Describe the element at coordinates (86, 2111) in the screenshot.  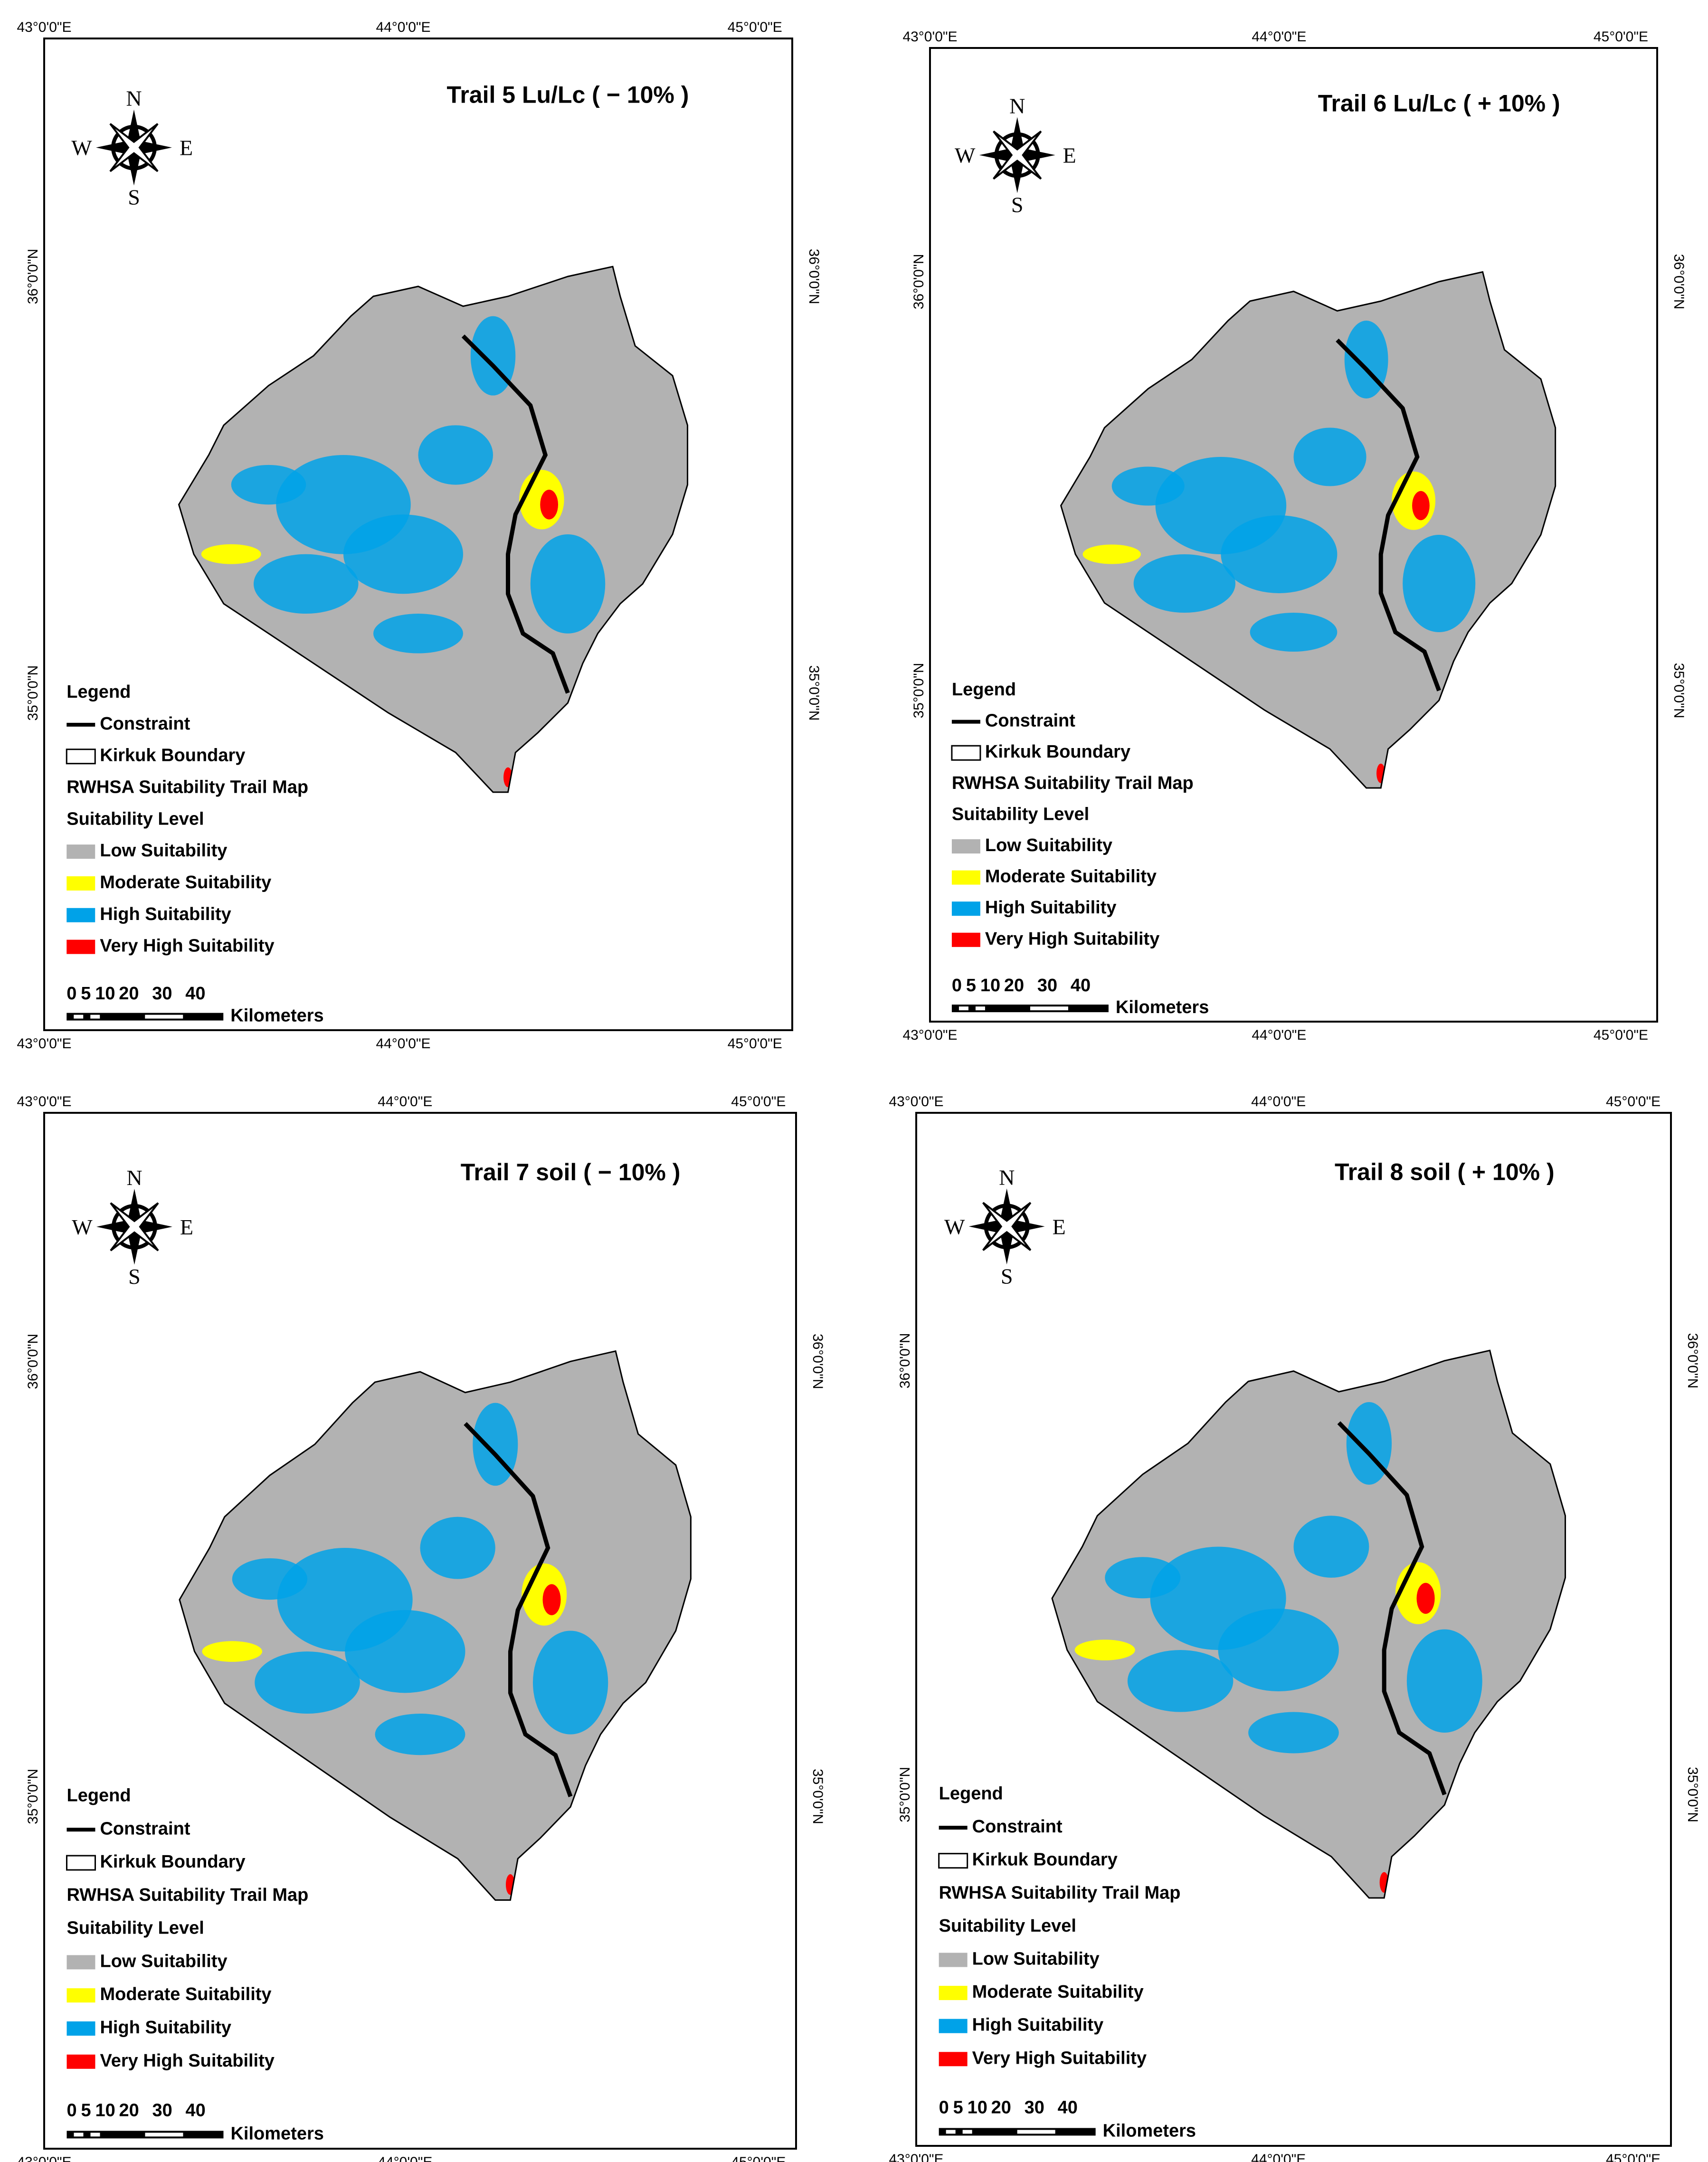
I see `scale-label: 5` at that location.